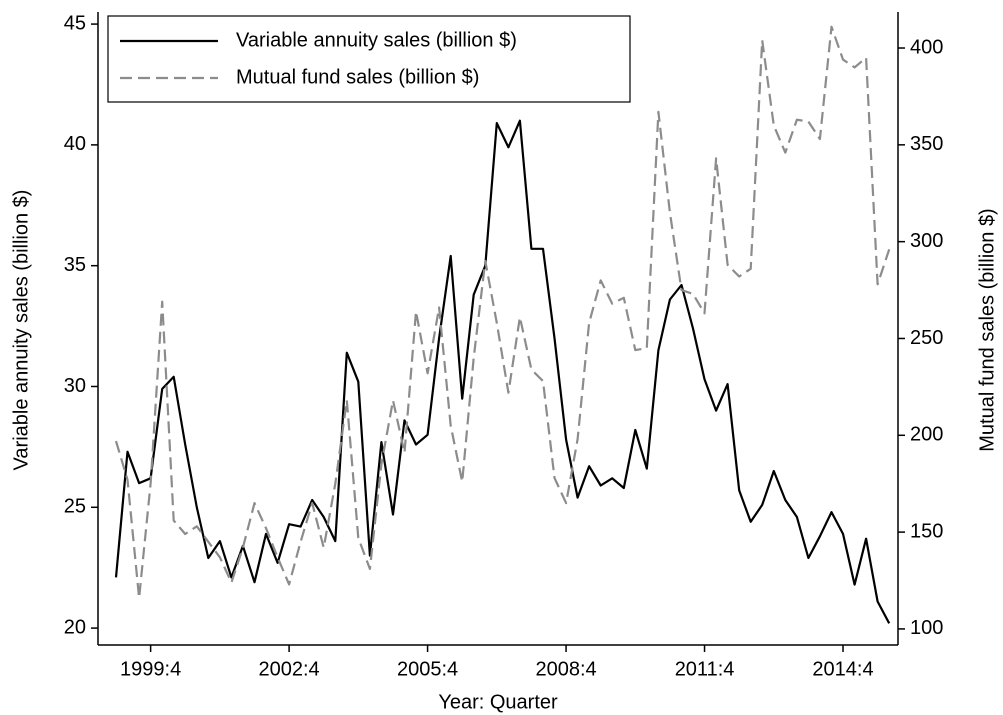  Describe the element at coordinates (289, 669) in the screenshot. I see `x-tick-label: 2002:4` at that location.